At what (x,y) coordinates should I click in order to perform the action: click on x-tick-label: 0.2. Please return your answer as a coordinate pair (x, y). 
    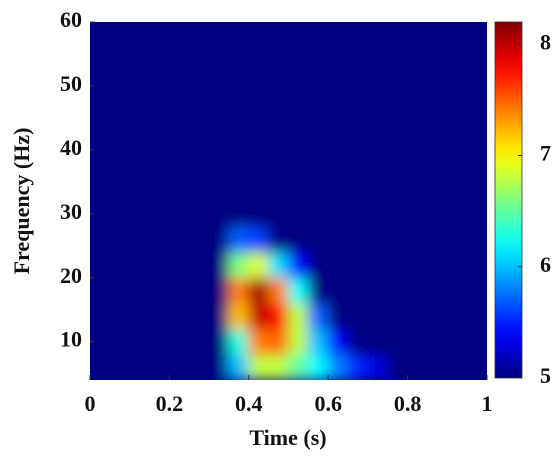
    Looking at the image, I should click on (170, 403).